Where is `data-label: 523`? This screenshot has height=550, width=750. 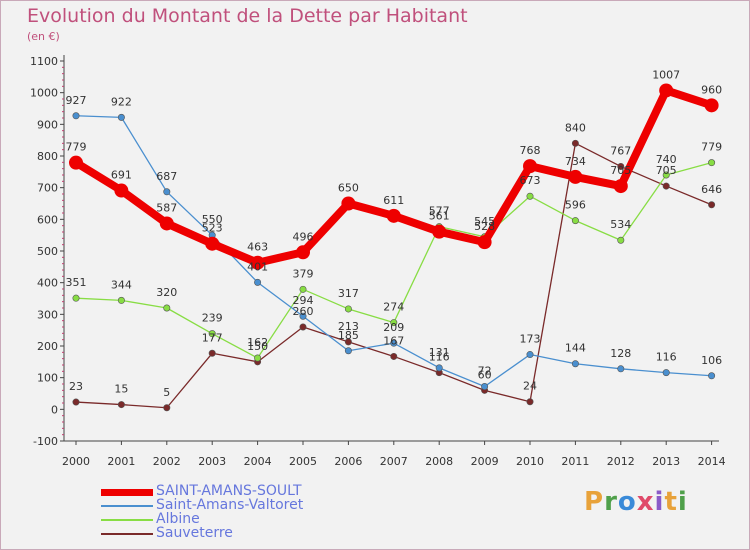 data-label: 523 is located at coordinates (212, 228).